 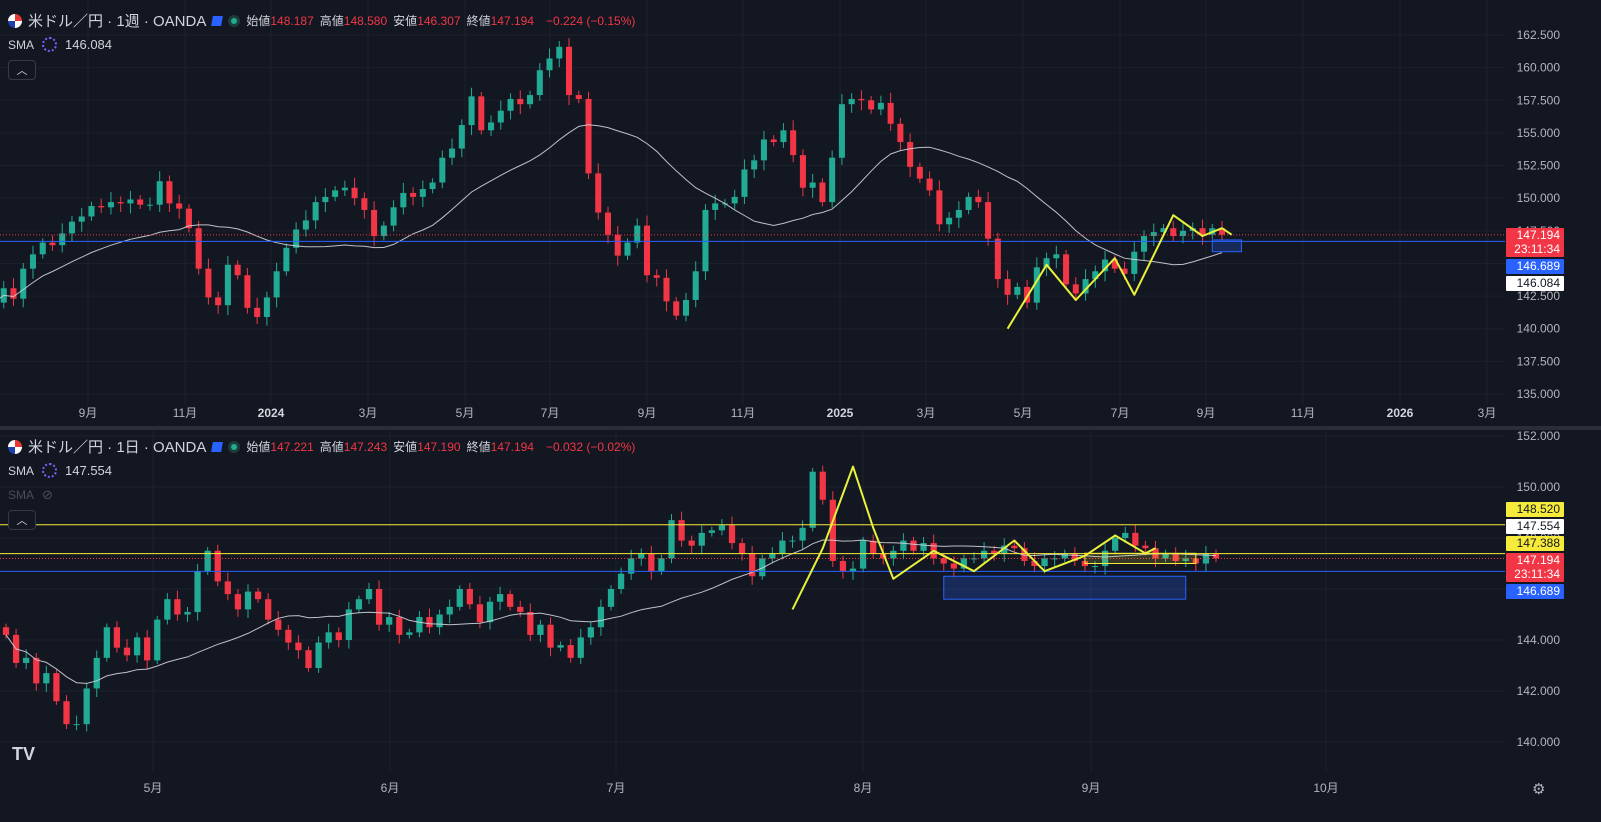 What do you see at coordinates (439, 21) in the screenshot?
I see `weekly-ohlc-value: 146.307` at bounding box center [439, 21].